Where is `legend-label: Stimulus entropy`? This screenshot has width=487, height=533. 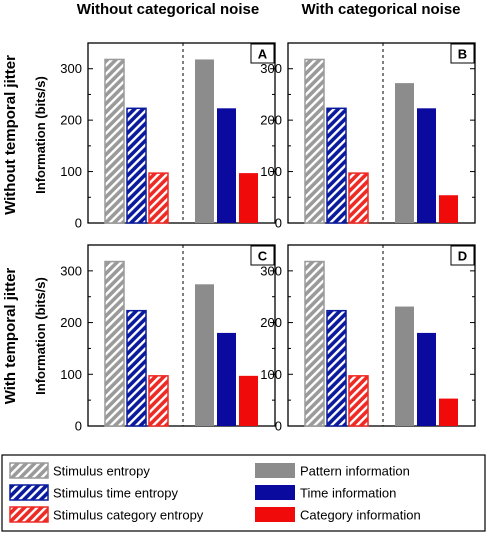 legend-label: Stimulus entropy is located at coordinates (101, 471).